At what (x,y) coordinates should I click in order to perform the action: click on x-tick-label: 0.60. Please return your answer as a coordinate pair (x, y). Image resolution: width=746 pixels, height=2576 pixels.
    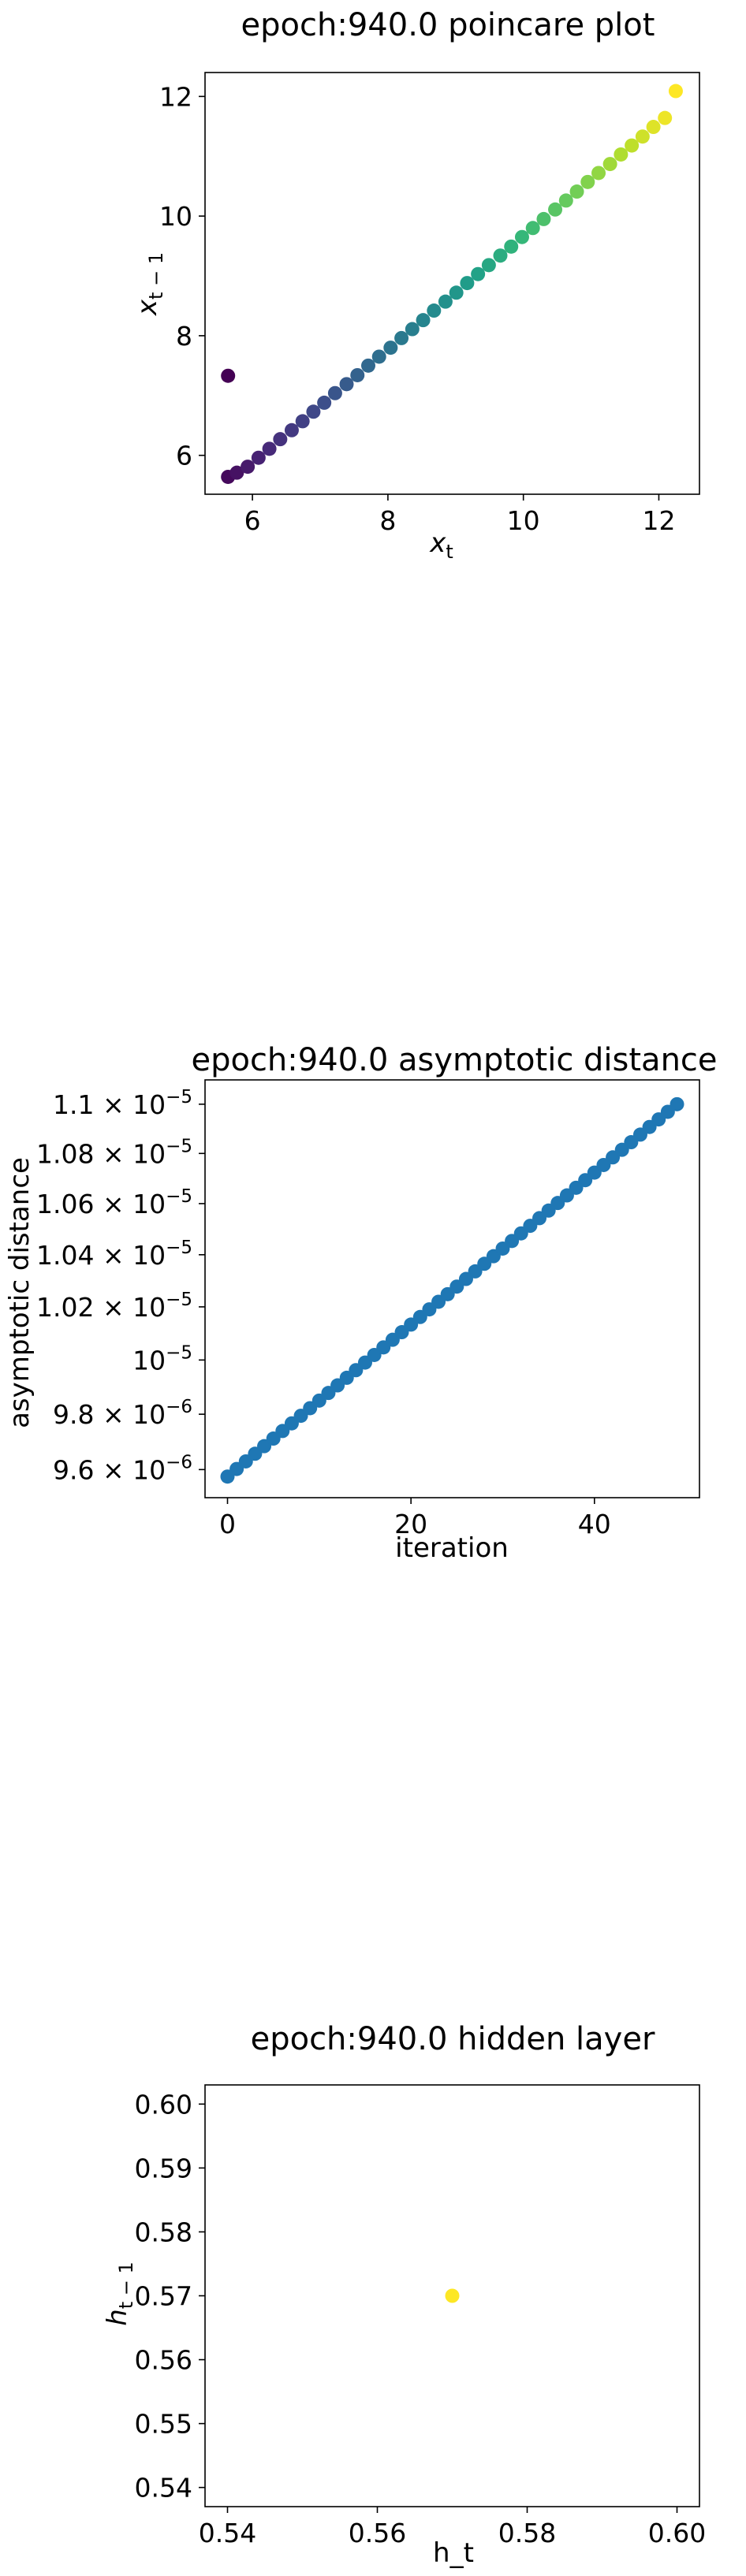
    Looking at the image, I should click on (677, 2533).